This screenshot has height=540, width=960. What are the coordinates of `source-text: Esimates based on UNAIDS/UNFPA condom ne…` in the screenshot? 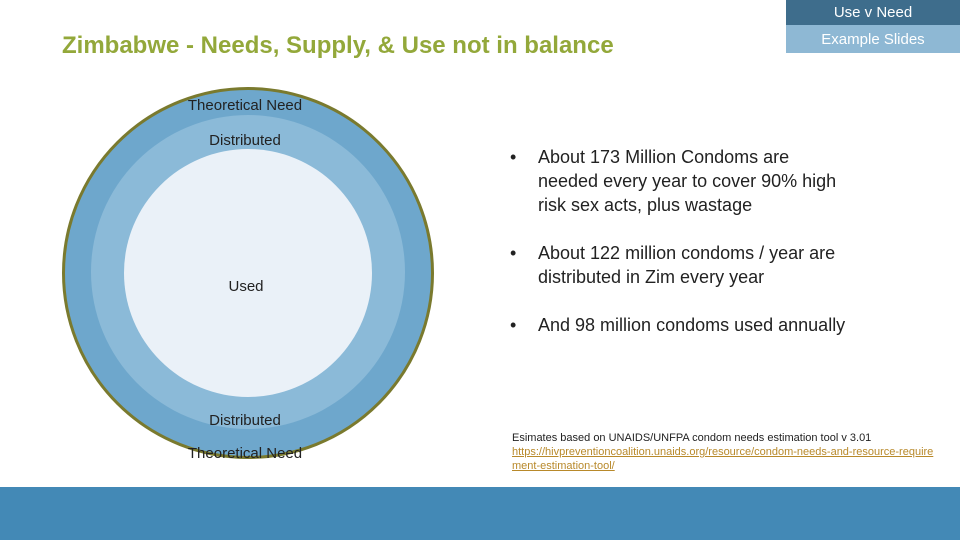 It's located at (692, 438).